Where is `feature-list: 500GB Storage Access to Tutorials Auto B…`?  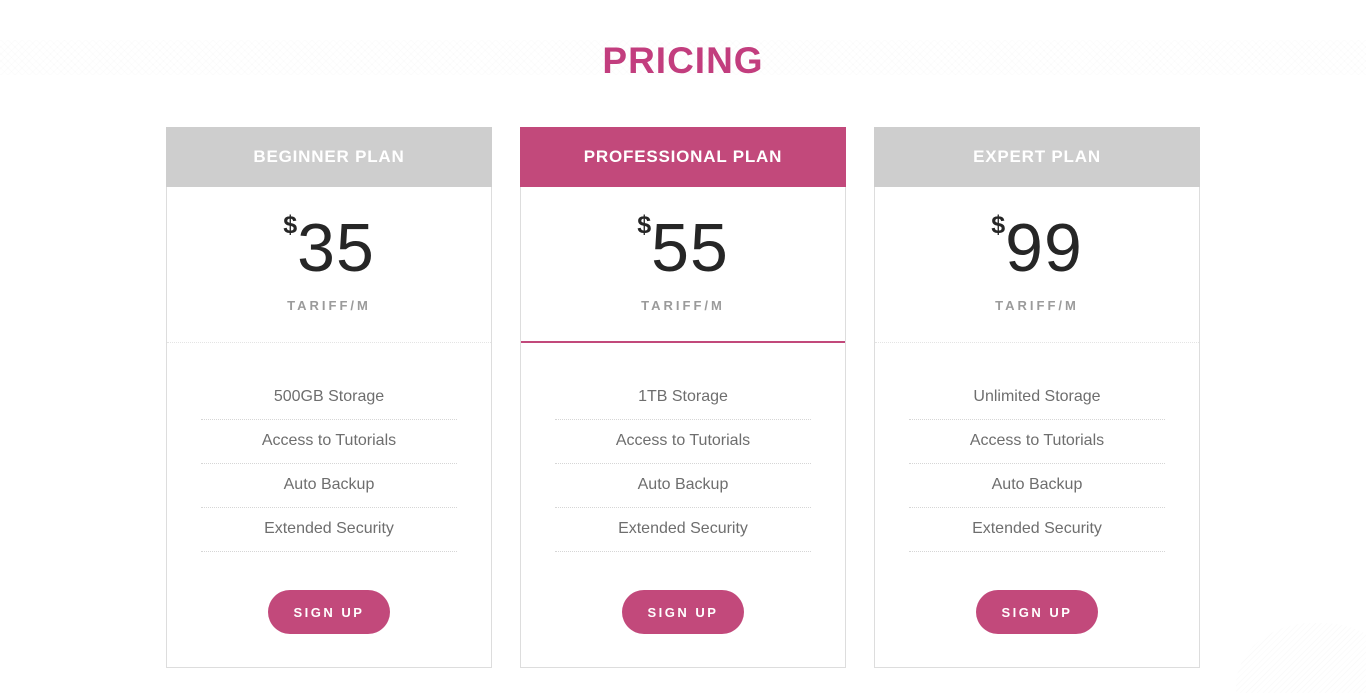 feature-list: 500GB Storage Access to Tutorials Auto B… is located at coordinates (329, 447).